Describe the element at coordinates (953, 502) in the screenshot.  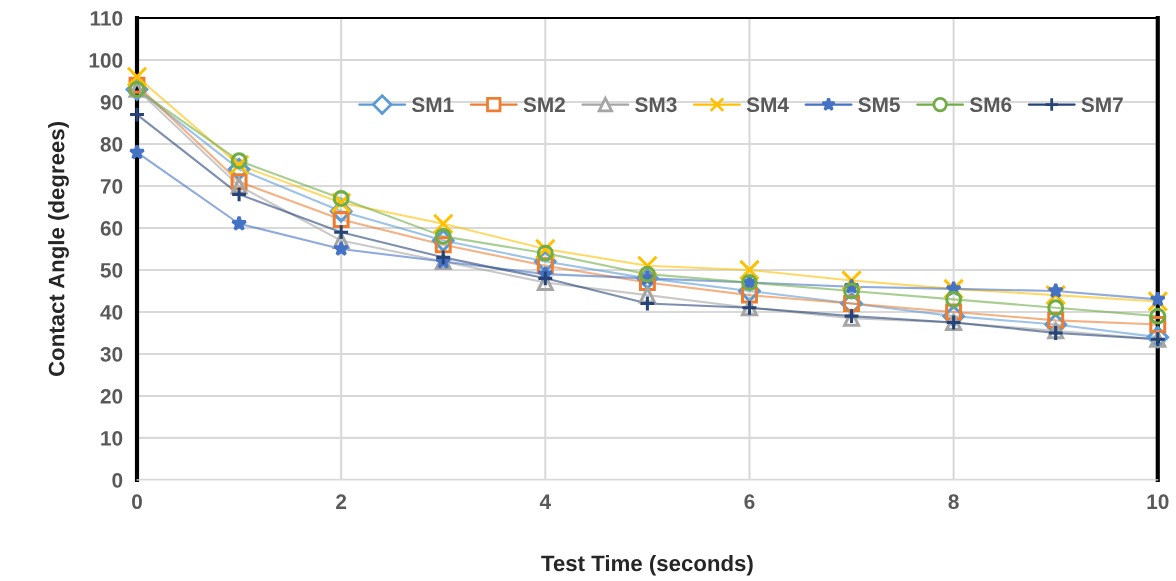
I see `x-tick-label: 8` at that location.